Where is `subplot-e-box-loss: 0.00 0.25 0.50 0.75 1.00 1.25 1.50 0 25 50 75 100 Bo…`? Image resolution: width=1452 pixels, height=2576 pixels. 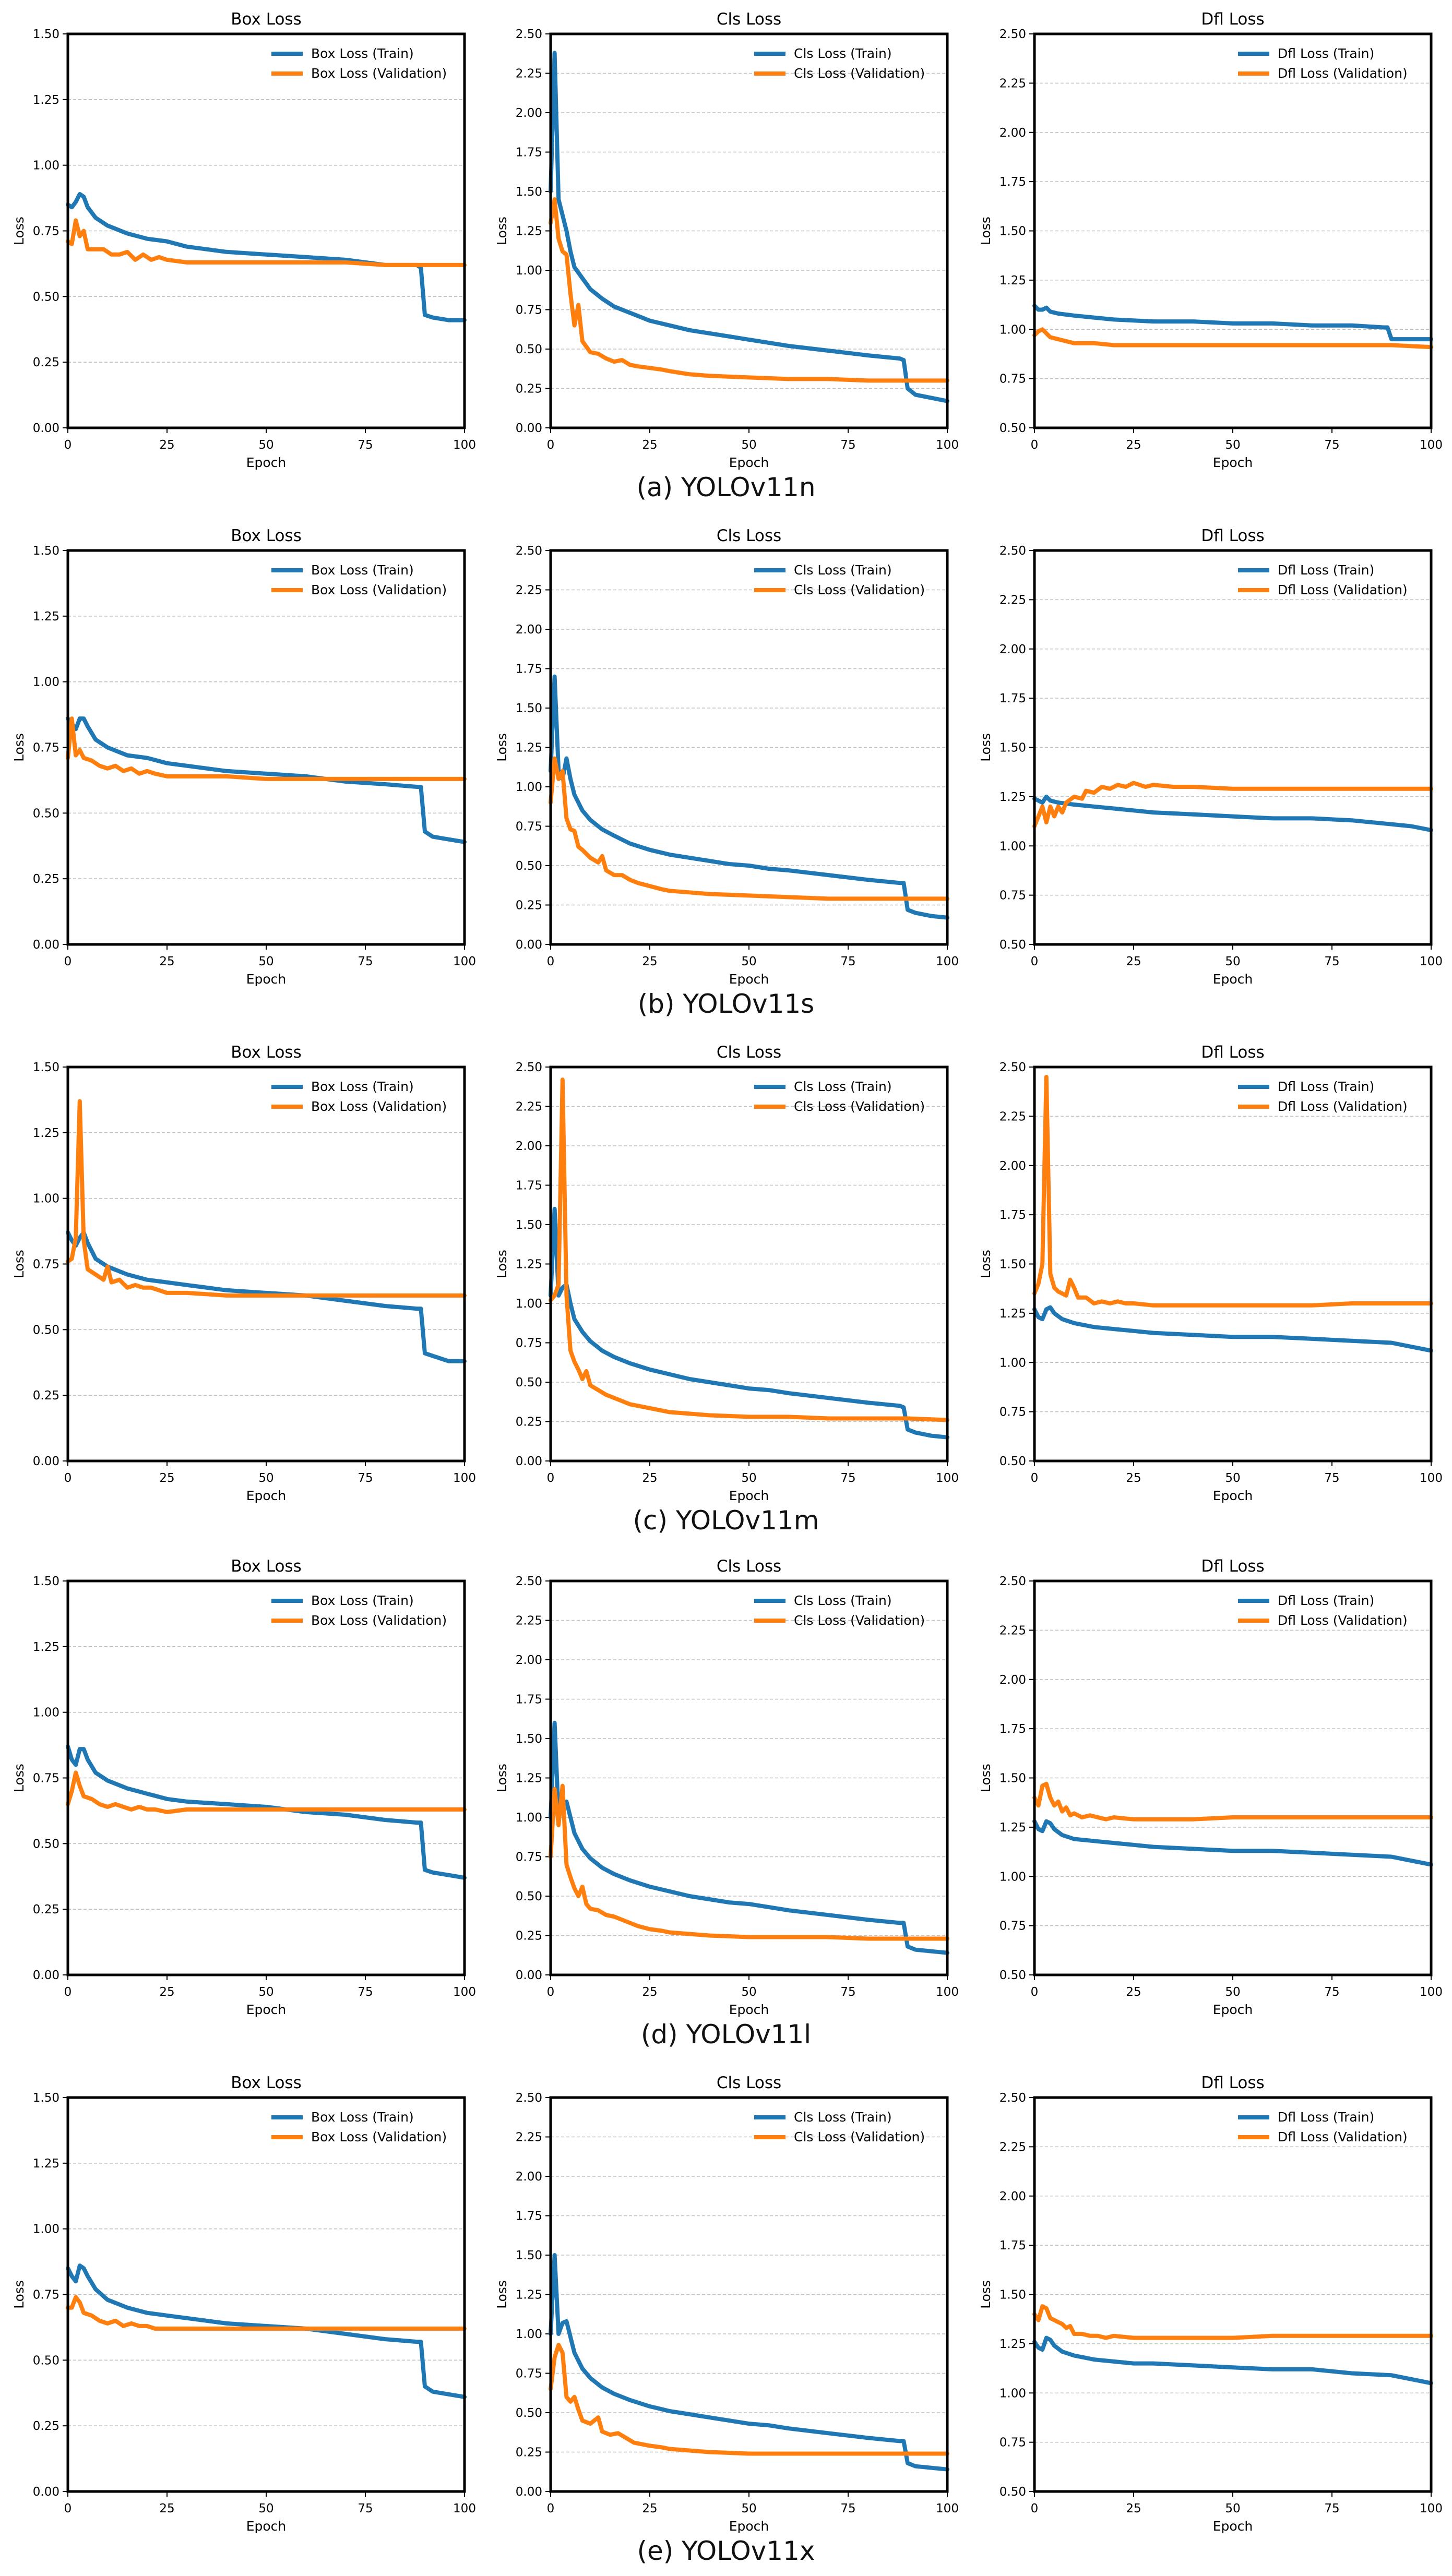
subplot-e-box-loss: 0.00 0.25 0.50 0.75 1.00 1.25 1.50 0 25 50 75 100 Bo… is located at coordinates (243, 2304).